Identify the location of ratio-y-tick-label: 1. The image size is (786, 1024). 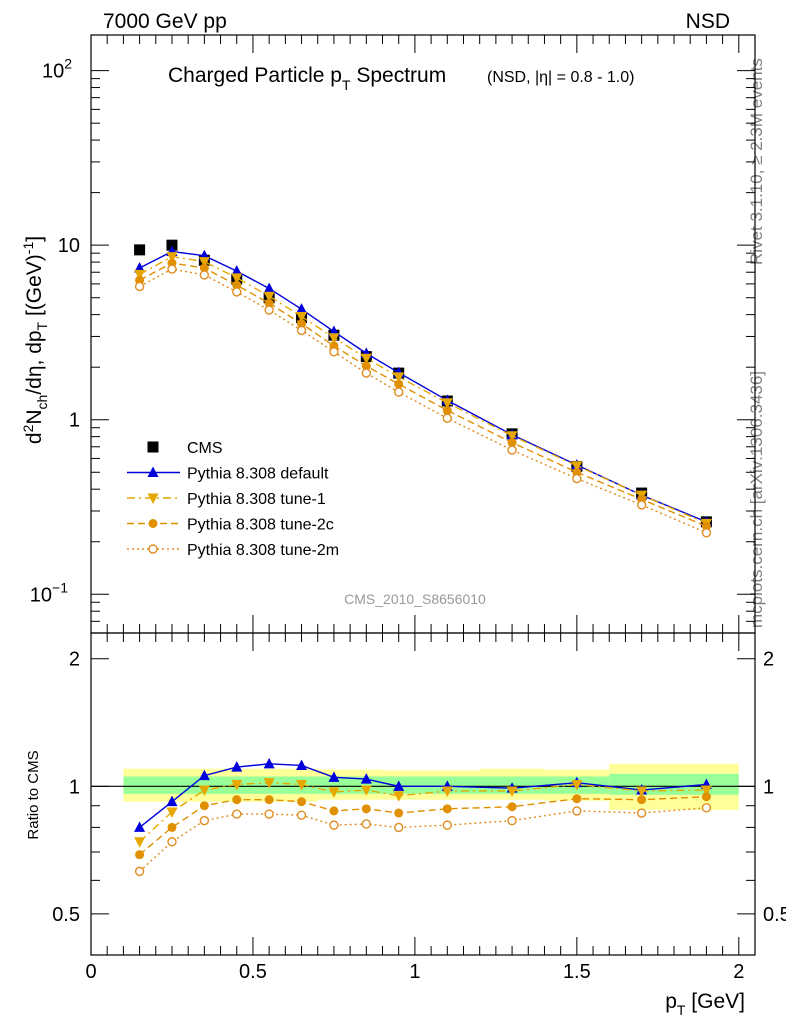
(74, 787).